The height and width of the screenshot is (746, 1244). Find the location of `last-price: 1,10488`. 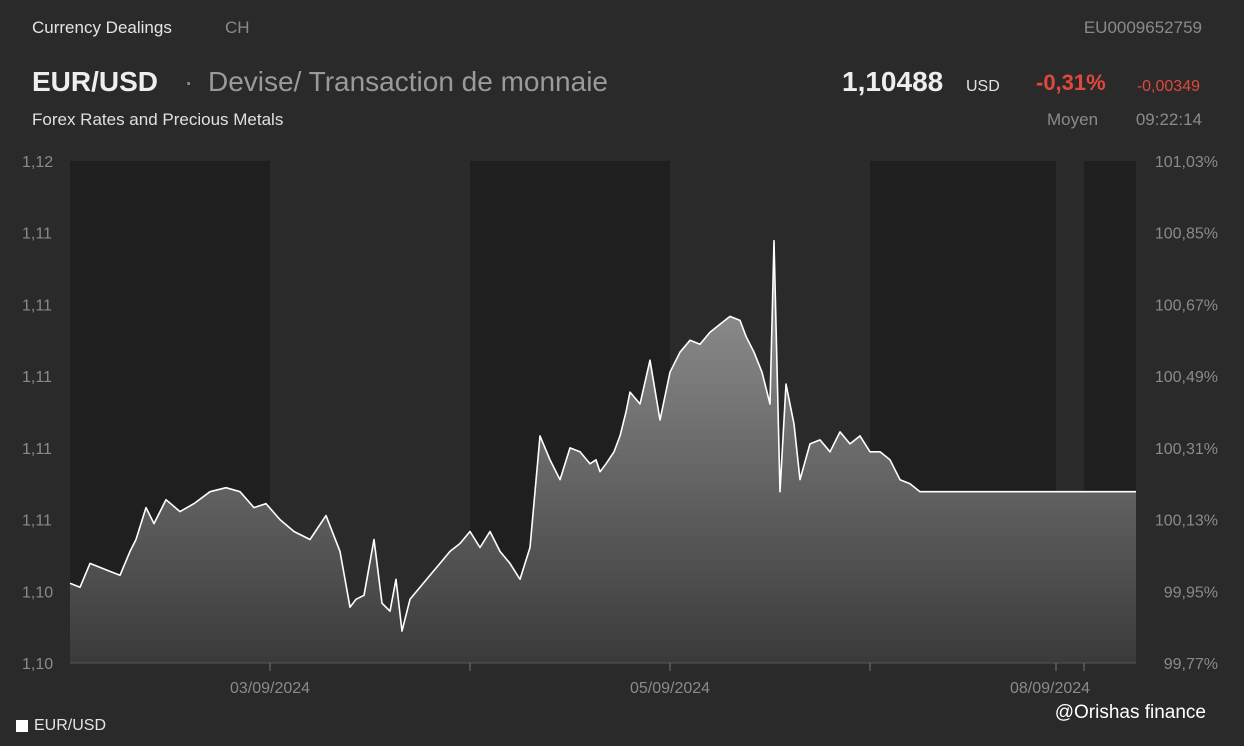

last-price: 1,10488 is located at coordinates (893, 81).